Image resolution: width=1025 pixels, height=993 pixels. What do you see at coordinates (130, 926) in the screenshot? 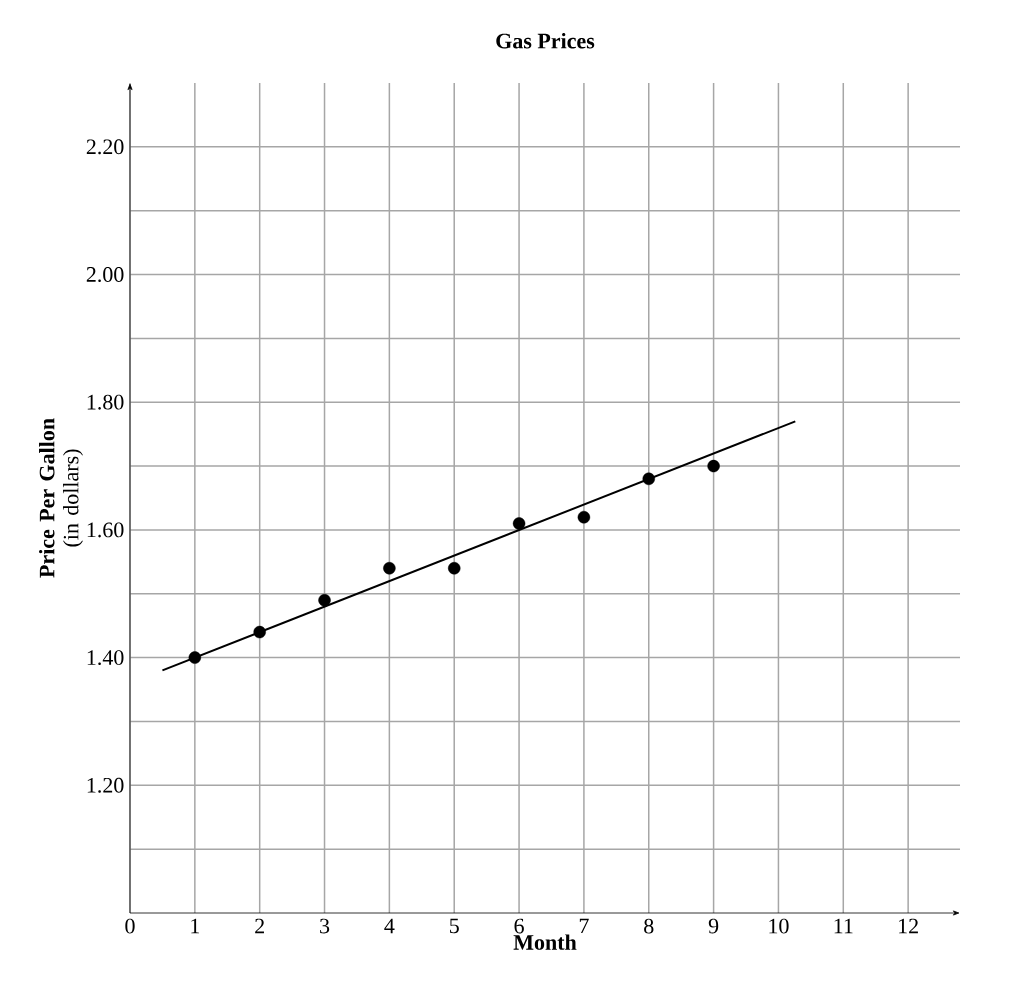
I see `x-tick-label: 0` at bounding box center [130, 926].